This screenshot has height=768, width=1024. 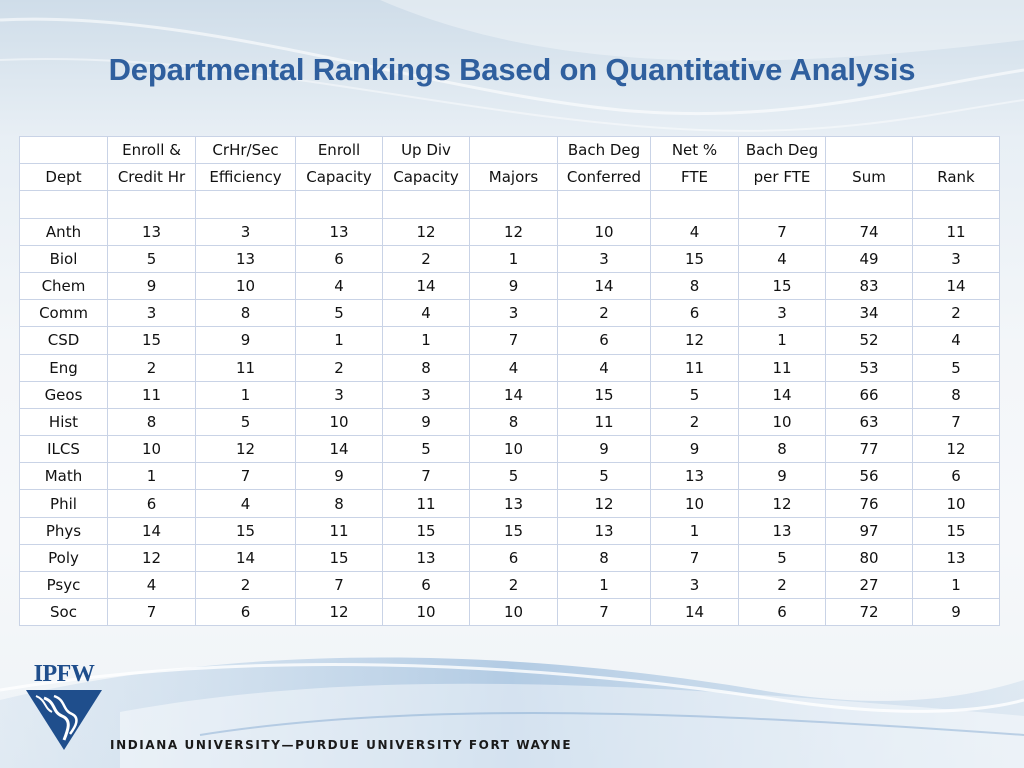 I want to click on header-cell: Majors, so click(x=513, y=177).